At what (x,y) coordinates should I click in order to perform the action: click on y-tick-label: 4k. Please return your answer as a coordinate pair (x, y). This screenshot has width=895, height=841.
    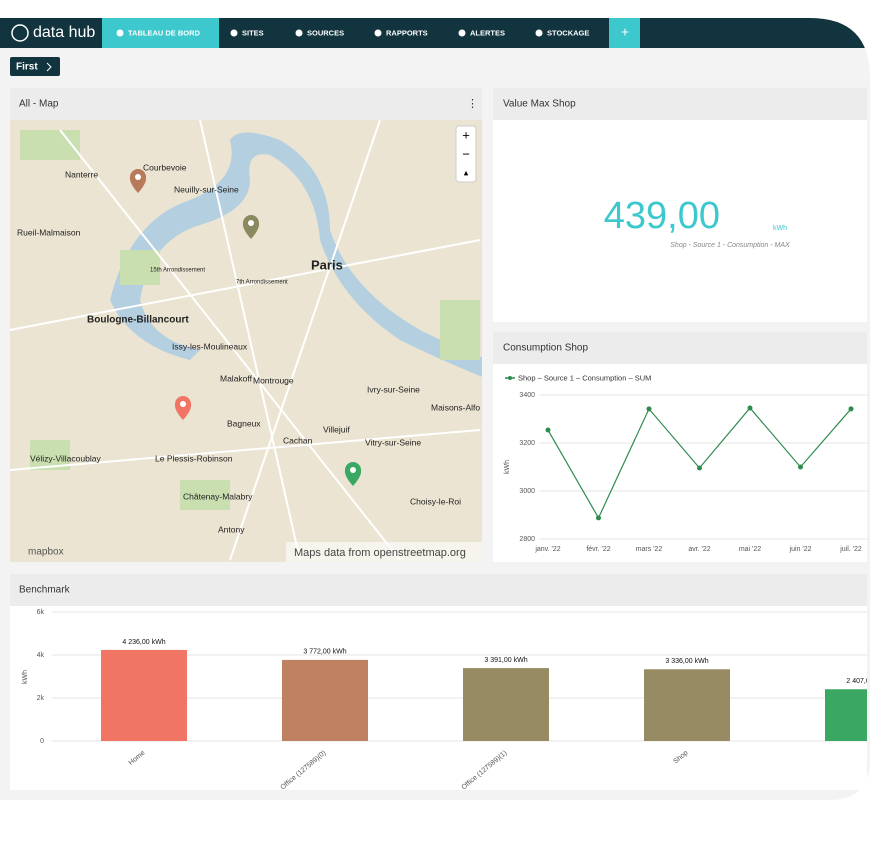
    Looking at the image, I should click on (41, 655).